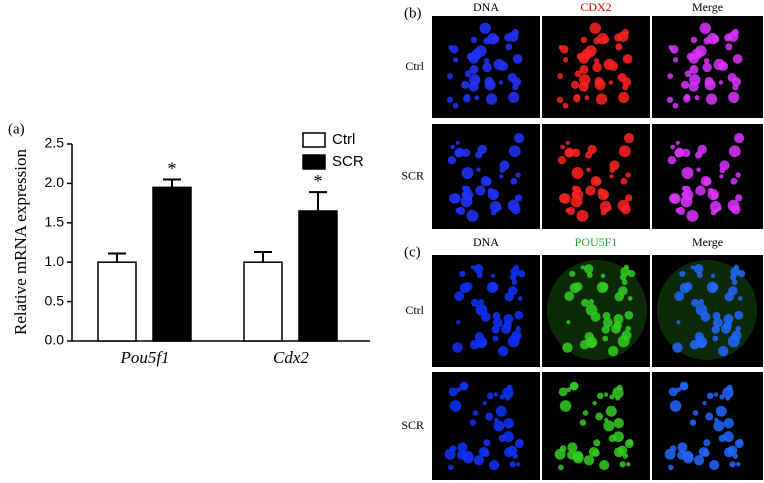 The image size is (764, 483). What do you see at coordinates (55, 222) in the screenshot?
I see `y-tick-label: 1.5` at bounding box center [55, 222].